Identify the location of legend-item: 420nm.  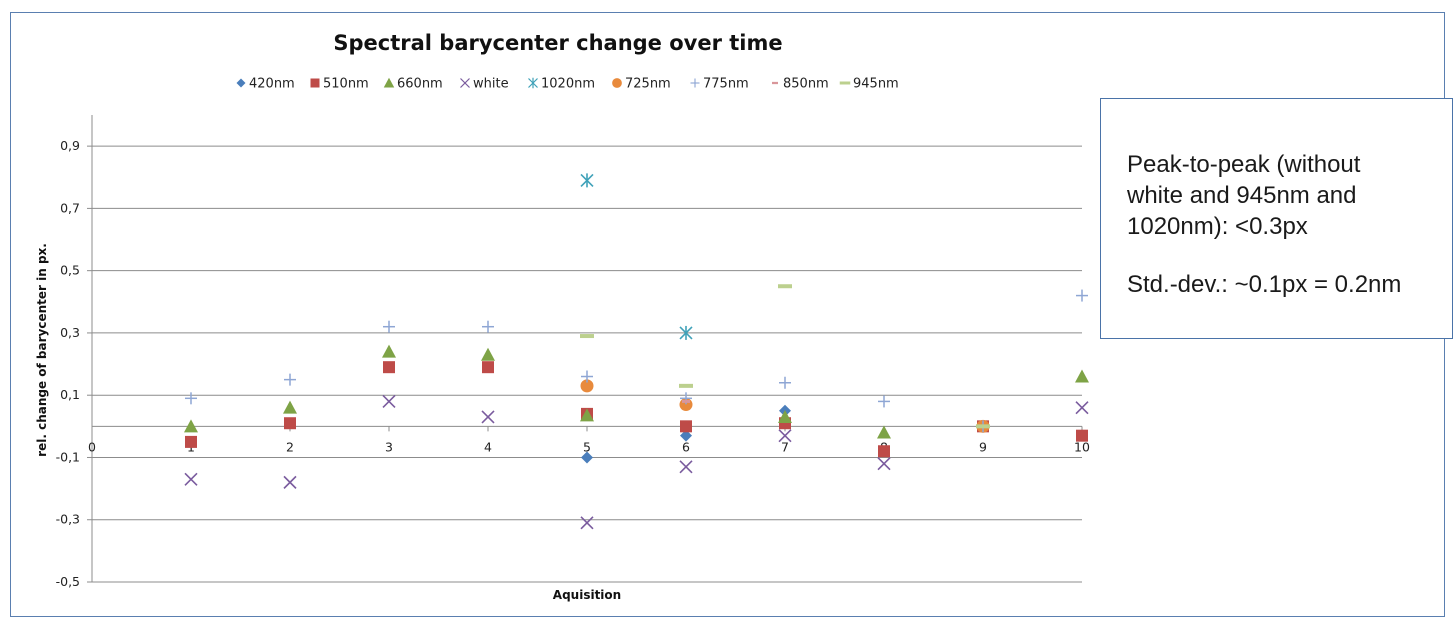
(265, 84).